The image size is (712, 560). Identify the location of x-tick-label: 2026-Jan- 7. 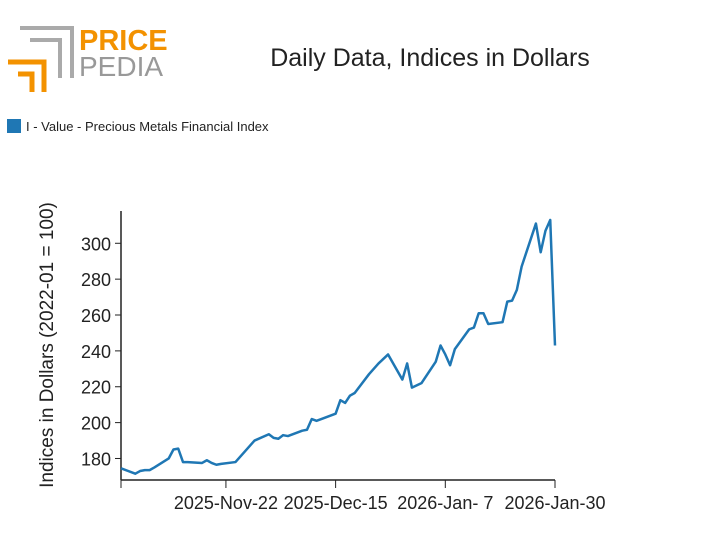
(445, 503).